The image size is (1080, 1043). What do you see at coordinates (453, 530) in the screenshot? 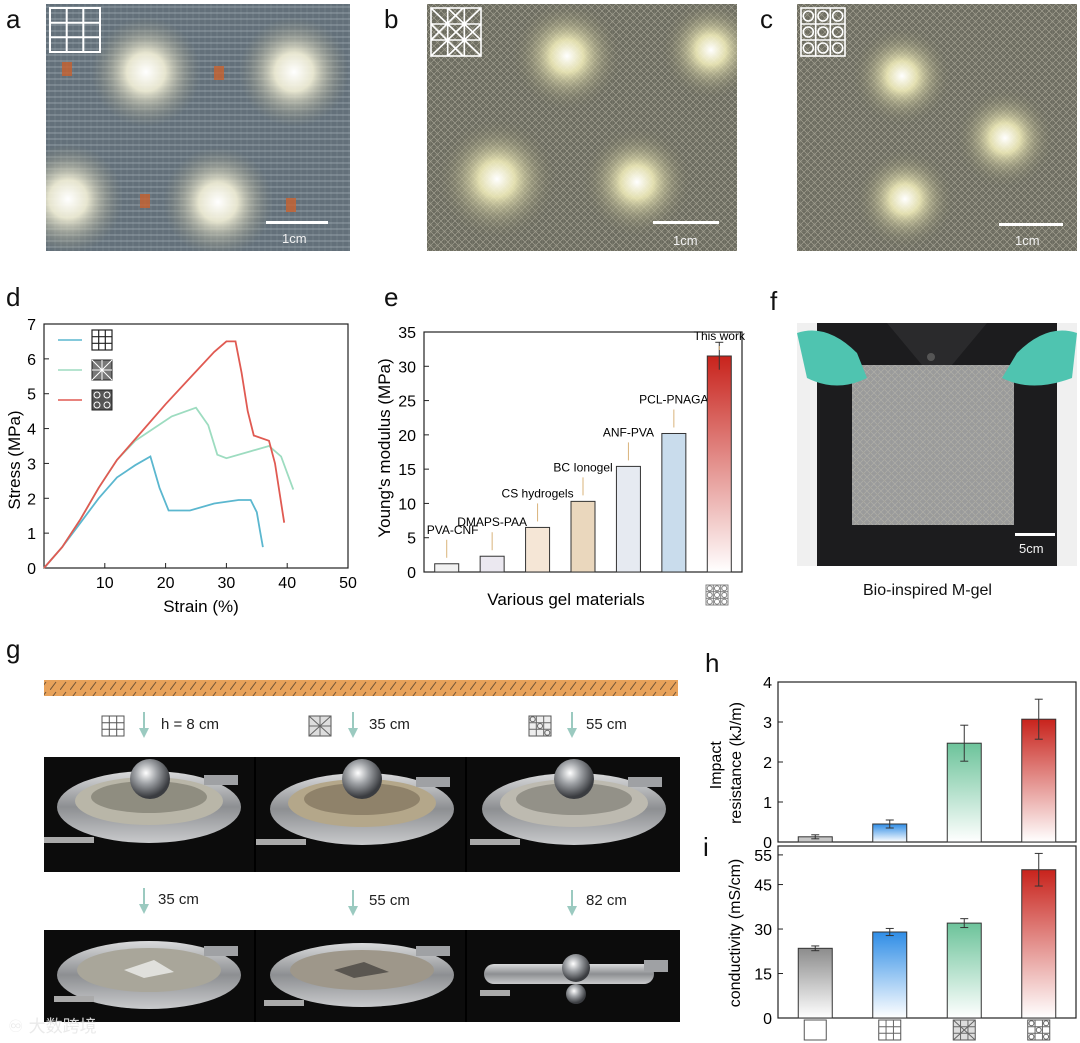
I see `chart-e-category-label: PVA-CNF` at bounding box center [453, 530].